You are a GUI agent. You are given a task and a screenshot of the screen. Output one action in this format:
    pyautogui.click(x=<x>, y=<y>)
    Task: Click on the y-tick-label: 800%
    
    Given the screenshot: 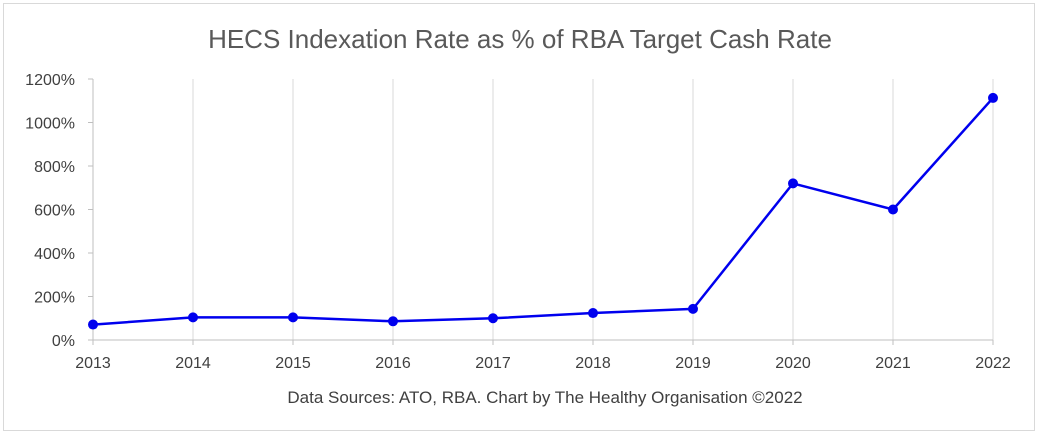 What is the action you would take?
    pyautogui.click(x=54, y=167)
    